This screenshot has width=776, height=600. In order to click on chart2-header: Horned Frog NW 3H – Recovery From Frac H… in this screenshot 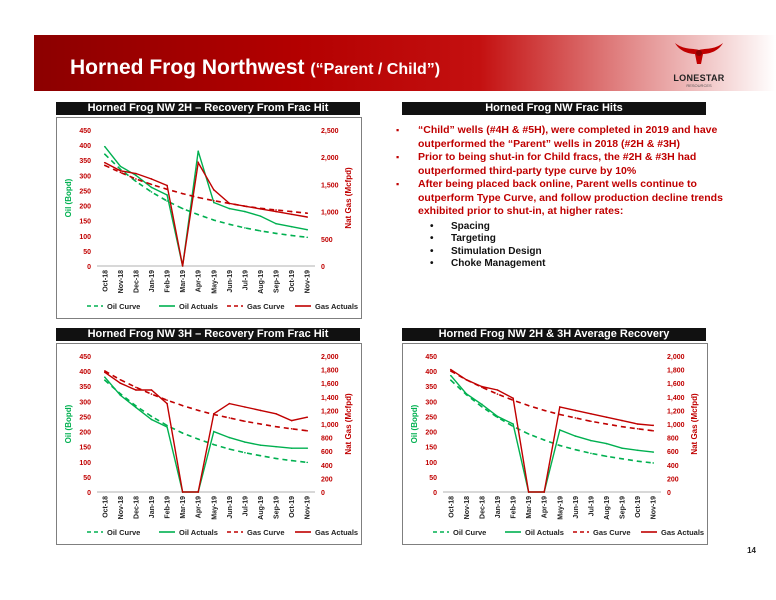, I will do `click(208, 334)`.